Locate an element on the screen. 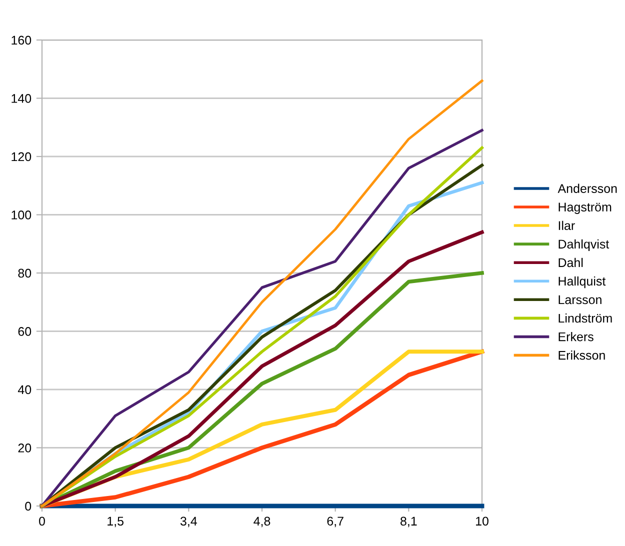  legend-label: Dahlqvist is located at coordinates (584, 245).